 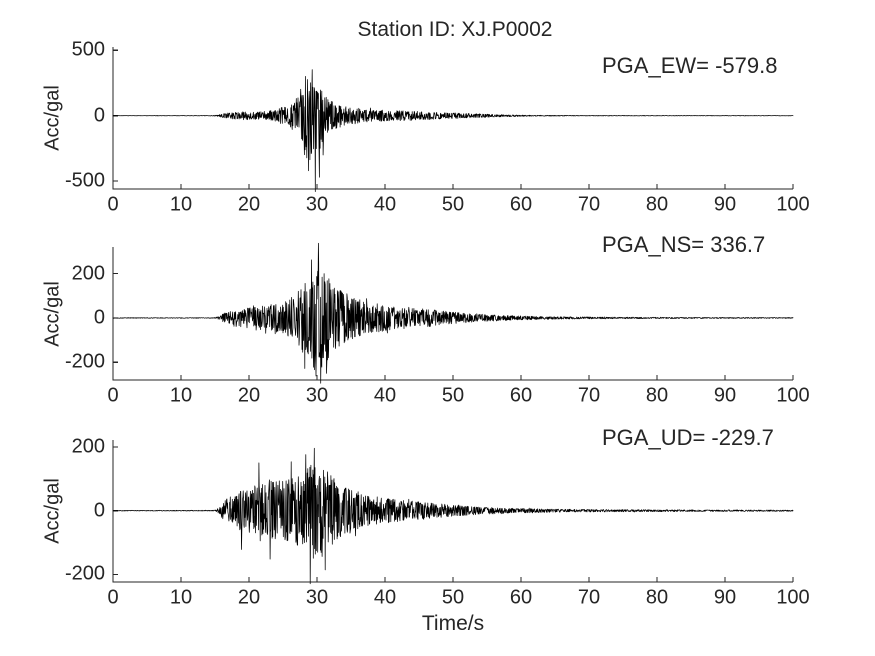 I want to click on y-tick-label: 500, so click(x=88, y=49).